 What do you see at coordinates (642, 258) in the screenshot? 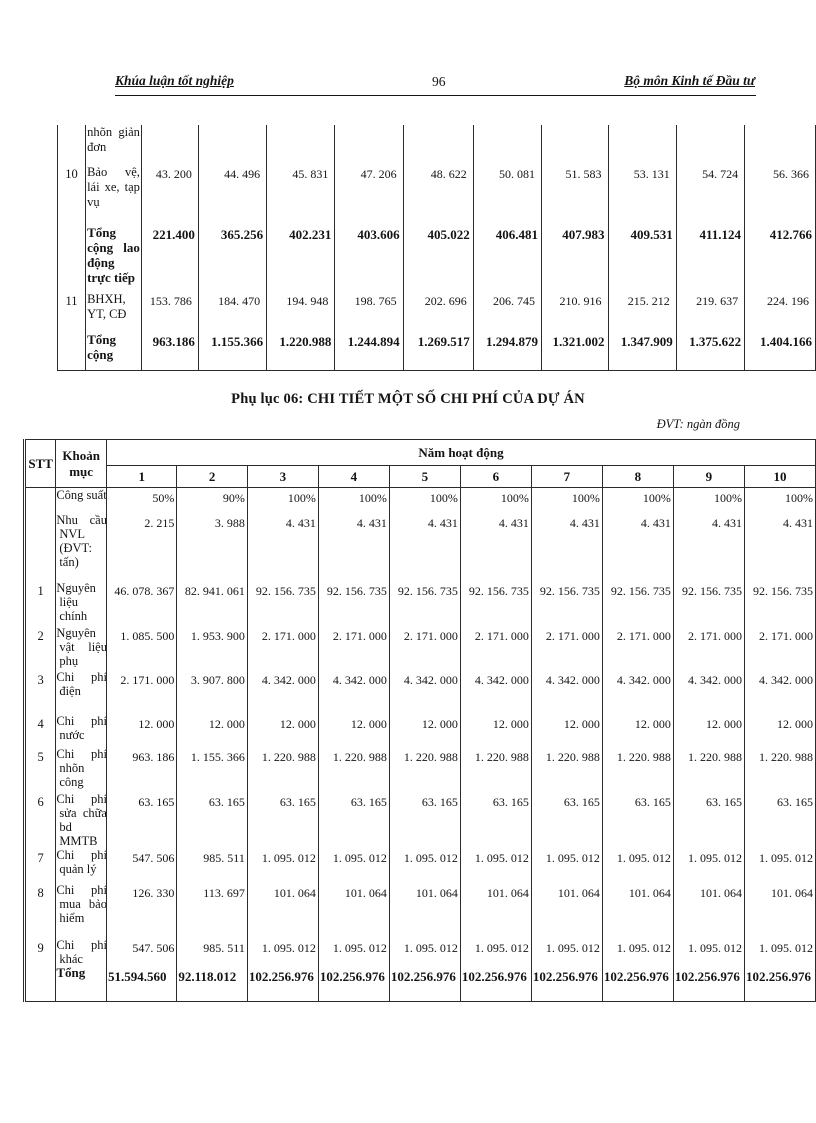
I see `value-cell: 409.531` at bounding box center [642, 258].